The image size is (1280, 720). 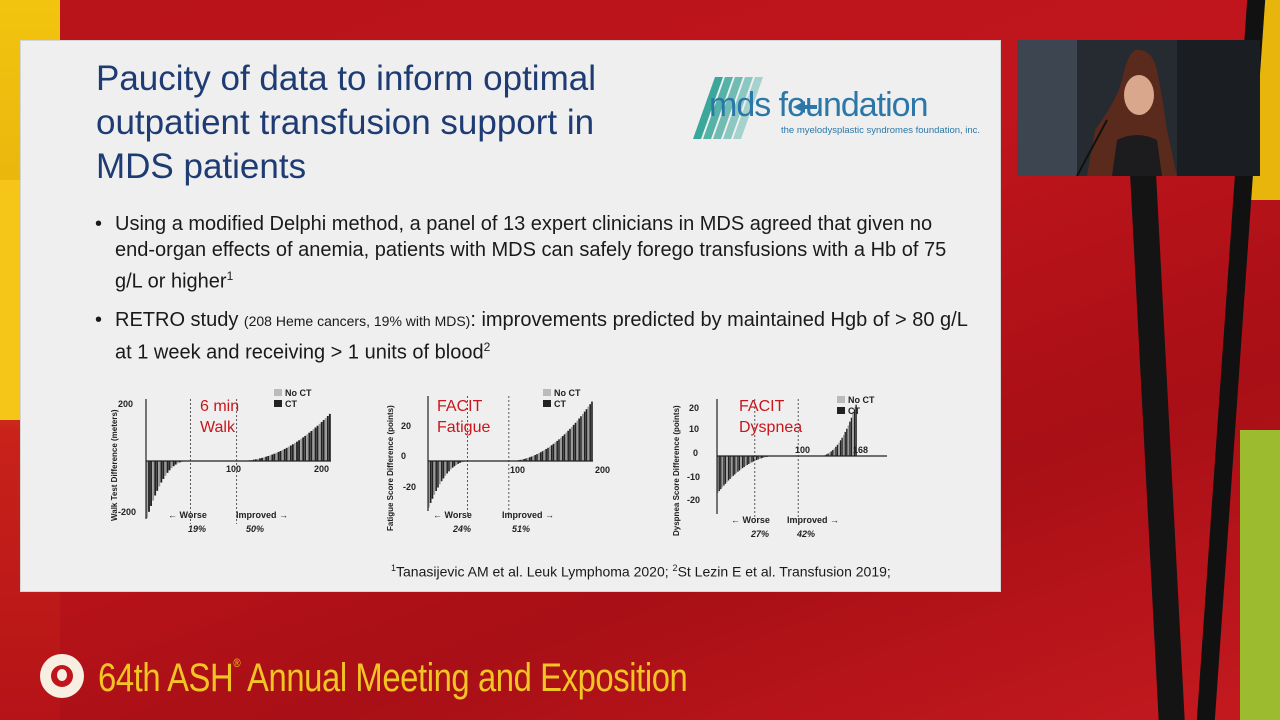 I want to click on y-tick-label: 200, so click(x=126, y=404).